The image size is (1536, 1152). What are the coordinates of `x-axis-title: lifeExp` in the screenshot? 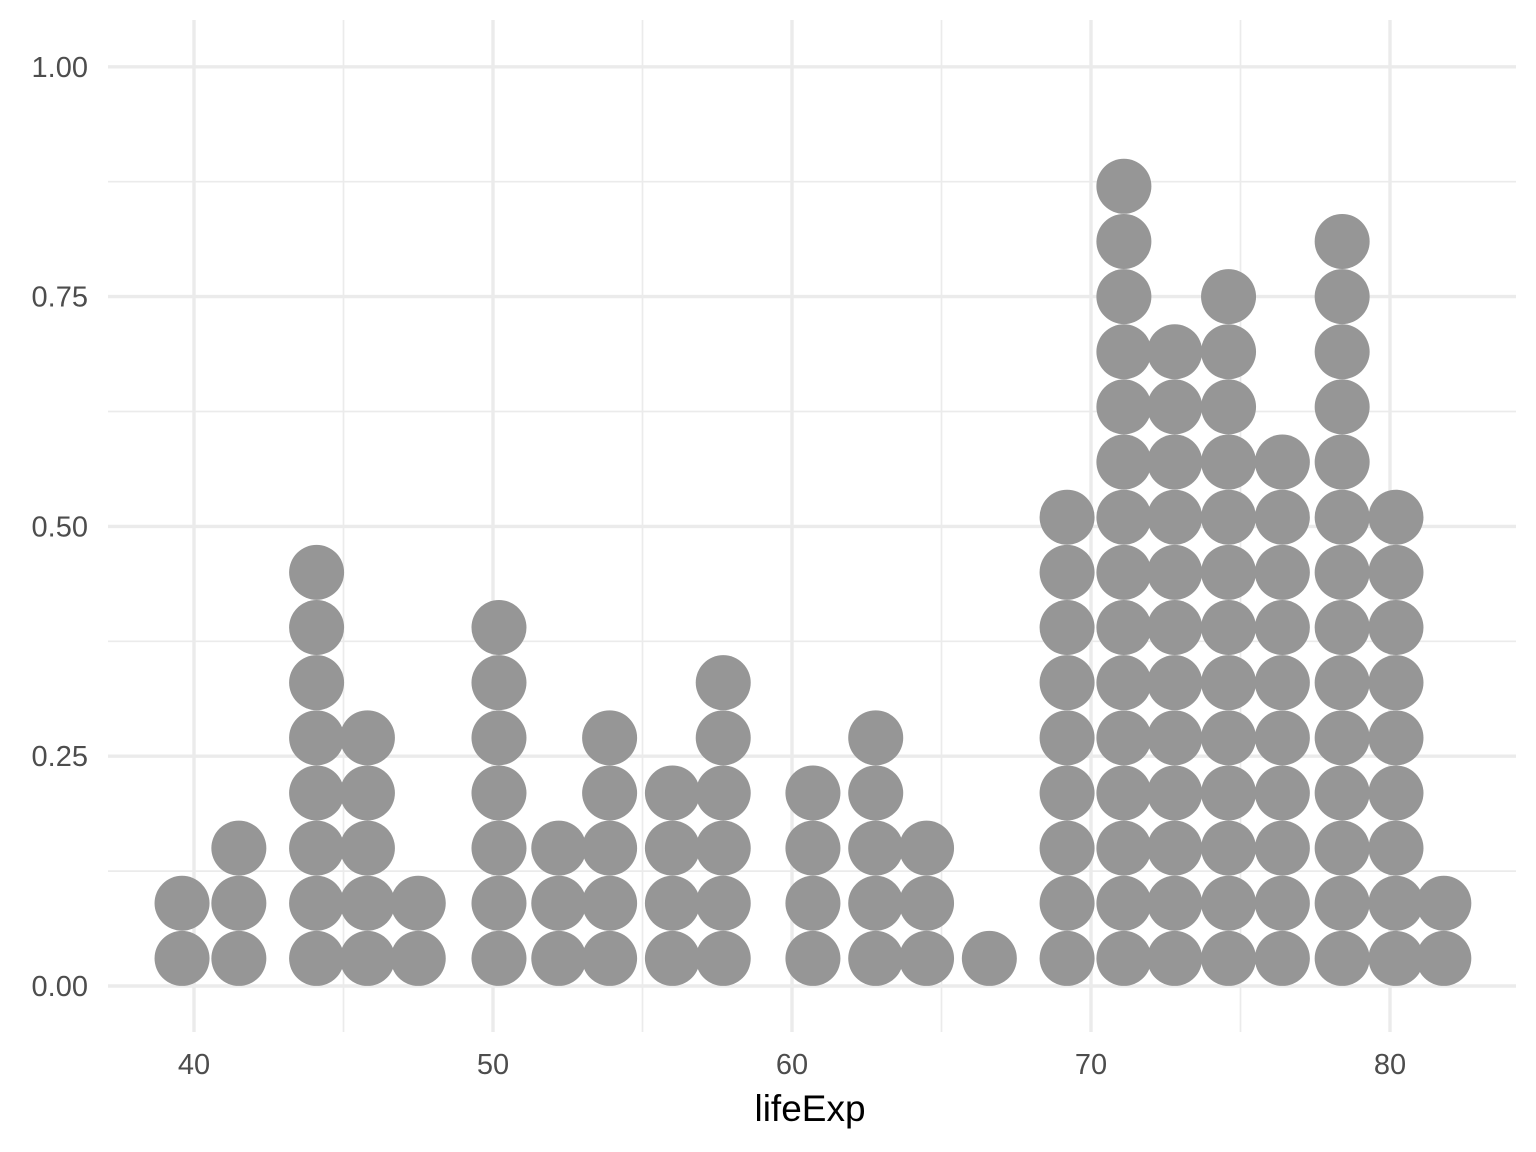 It's located at (809, 1108).